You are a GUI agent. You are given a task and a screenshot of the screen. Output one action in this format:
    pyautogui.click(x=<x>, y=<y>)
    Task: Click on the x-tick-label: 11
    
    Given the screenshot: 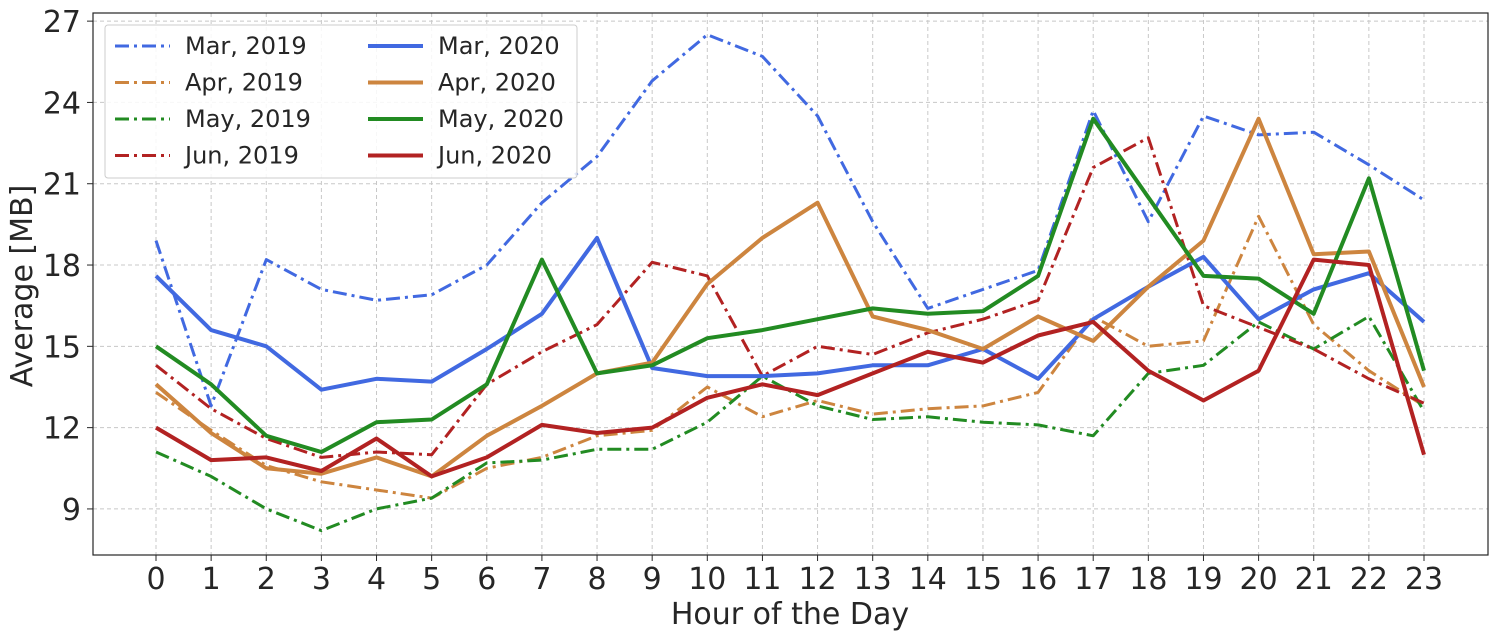 What is the action you would take?
    pyautogui.click(x=762, y=579)
    